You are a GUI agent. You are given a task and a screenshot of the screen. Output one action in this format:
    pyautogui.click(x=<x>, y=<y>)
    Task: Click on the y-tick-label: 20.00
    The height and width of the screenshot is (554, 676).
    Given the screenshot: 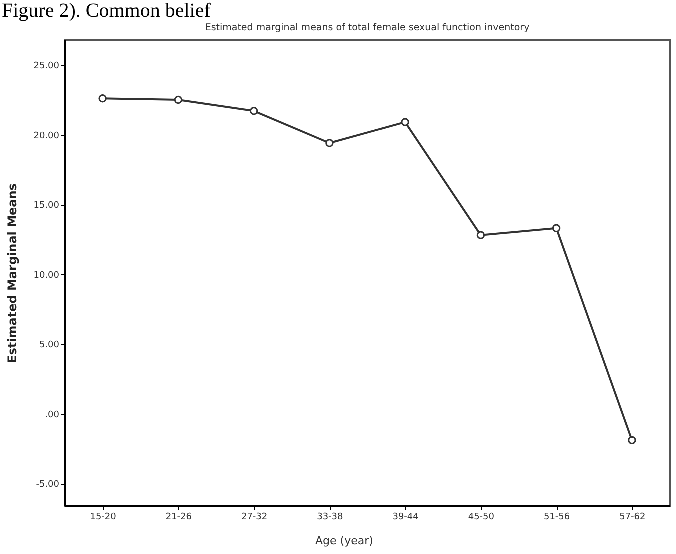 What is the action you would take?
    pyautogui.click(x=47, y=136)
    